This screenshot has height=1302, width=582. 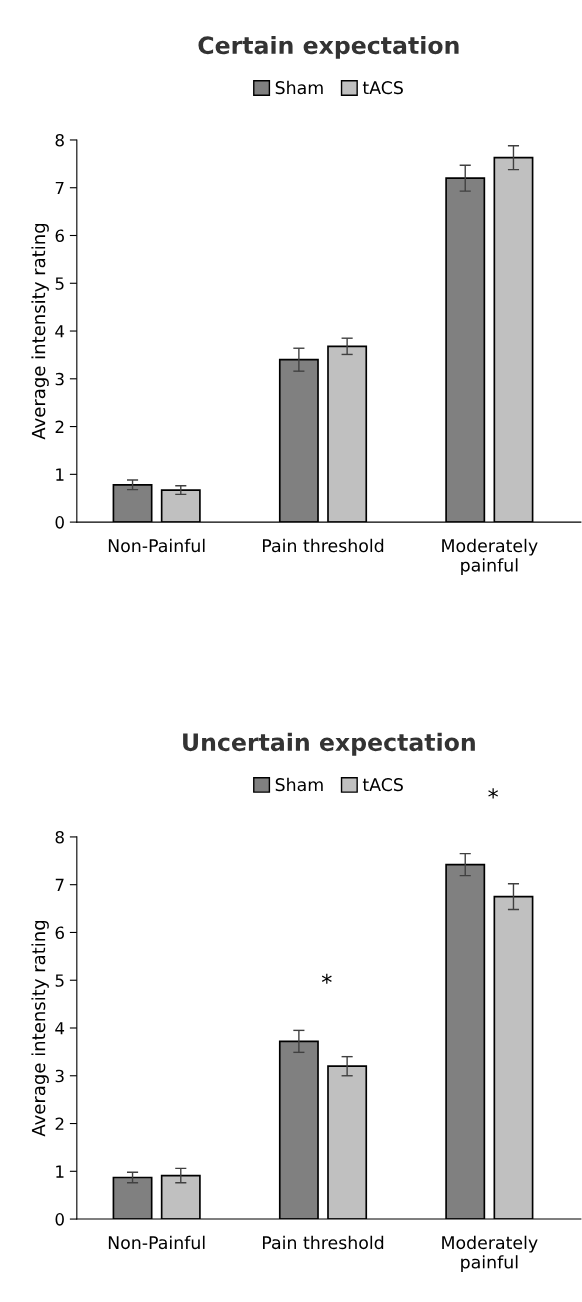 I want to click on chart-title: Uncertain expectation, so click(x=329, y=744).